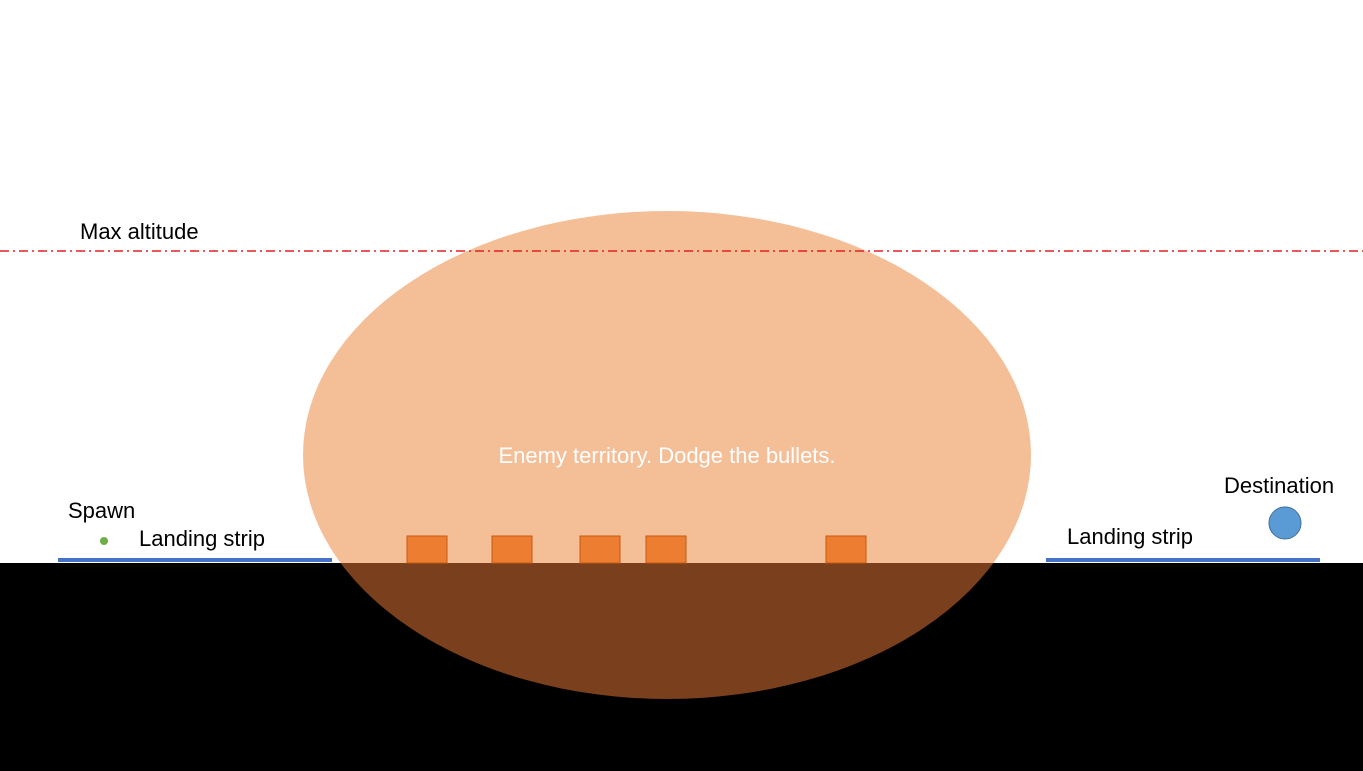 The width and height of the screenshot is (1363, 771). What do you see at coordinates (666, 455) in the screenshot?
I see `enemy-zone-label: Enemy territory. Dodge the bullets.` at bounding box center [666, 455].